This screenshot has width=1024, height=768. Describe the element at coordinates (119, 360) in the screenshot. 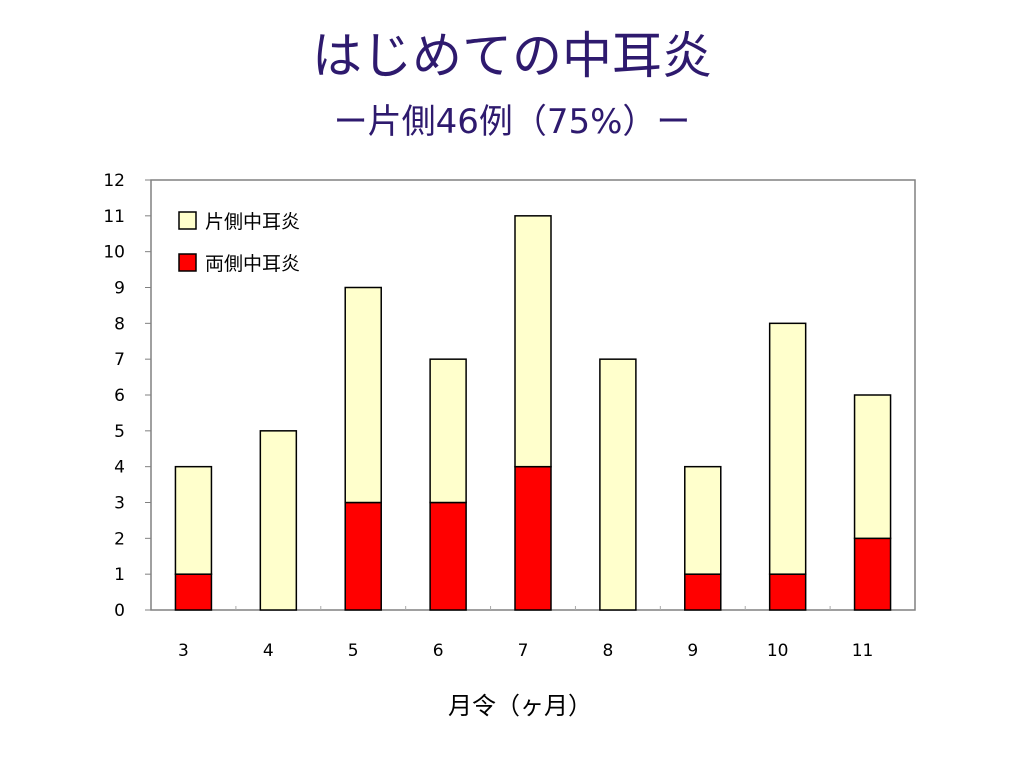

I see `y-tick-label: 7` at that location.